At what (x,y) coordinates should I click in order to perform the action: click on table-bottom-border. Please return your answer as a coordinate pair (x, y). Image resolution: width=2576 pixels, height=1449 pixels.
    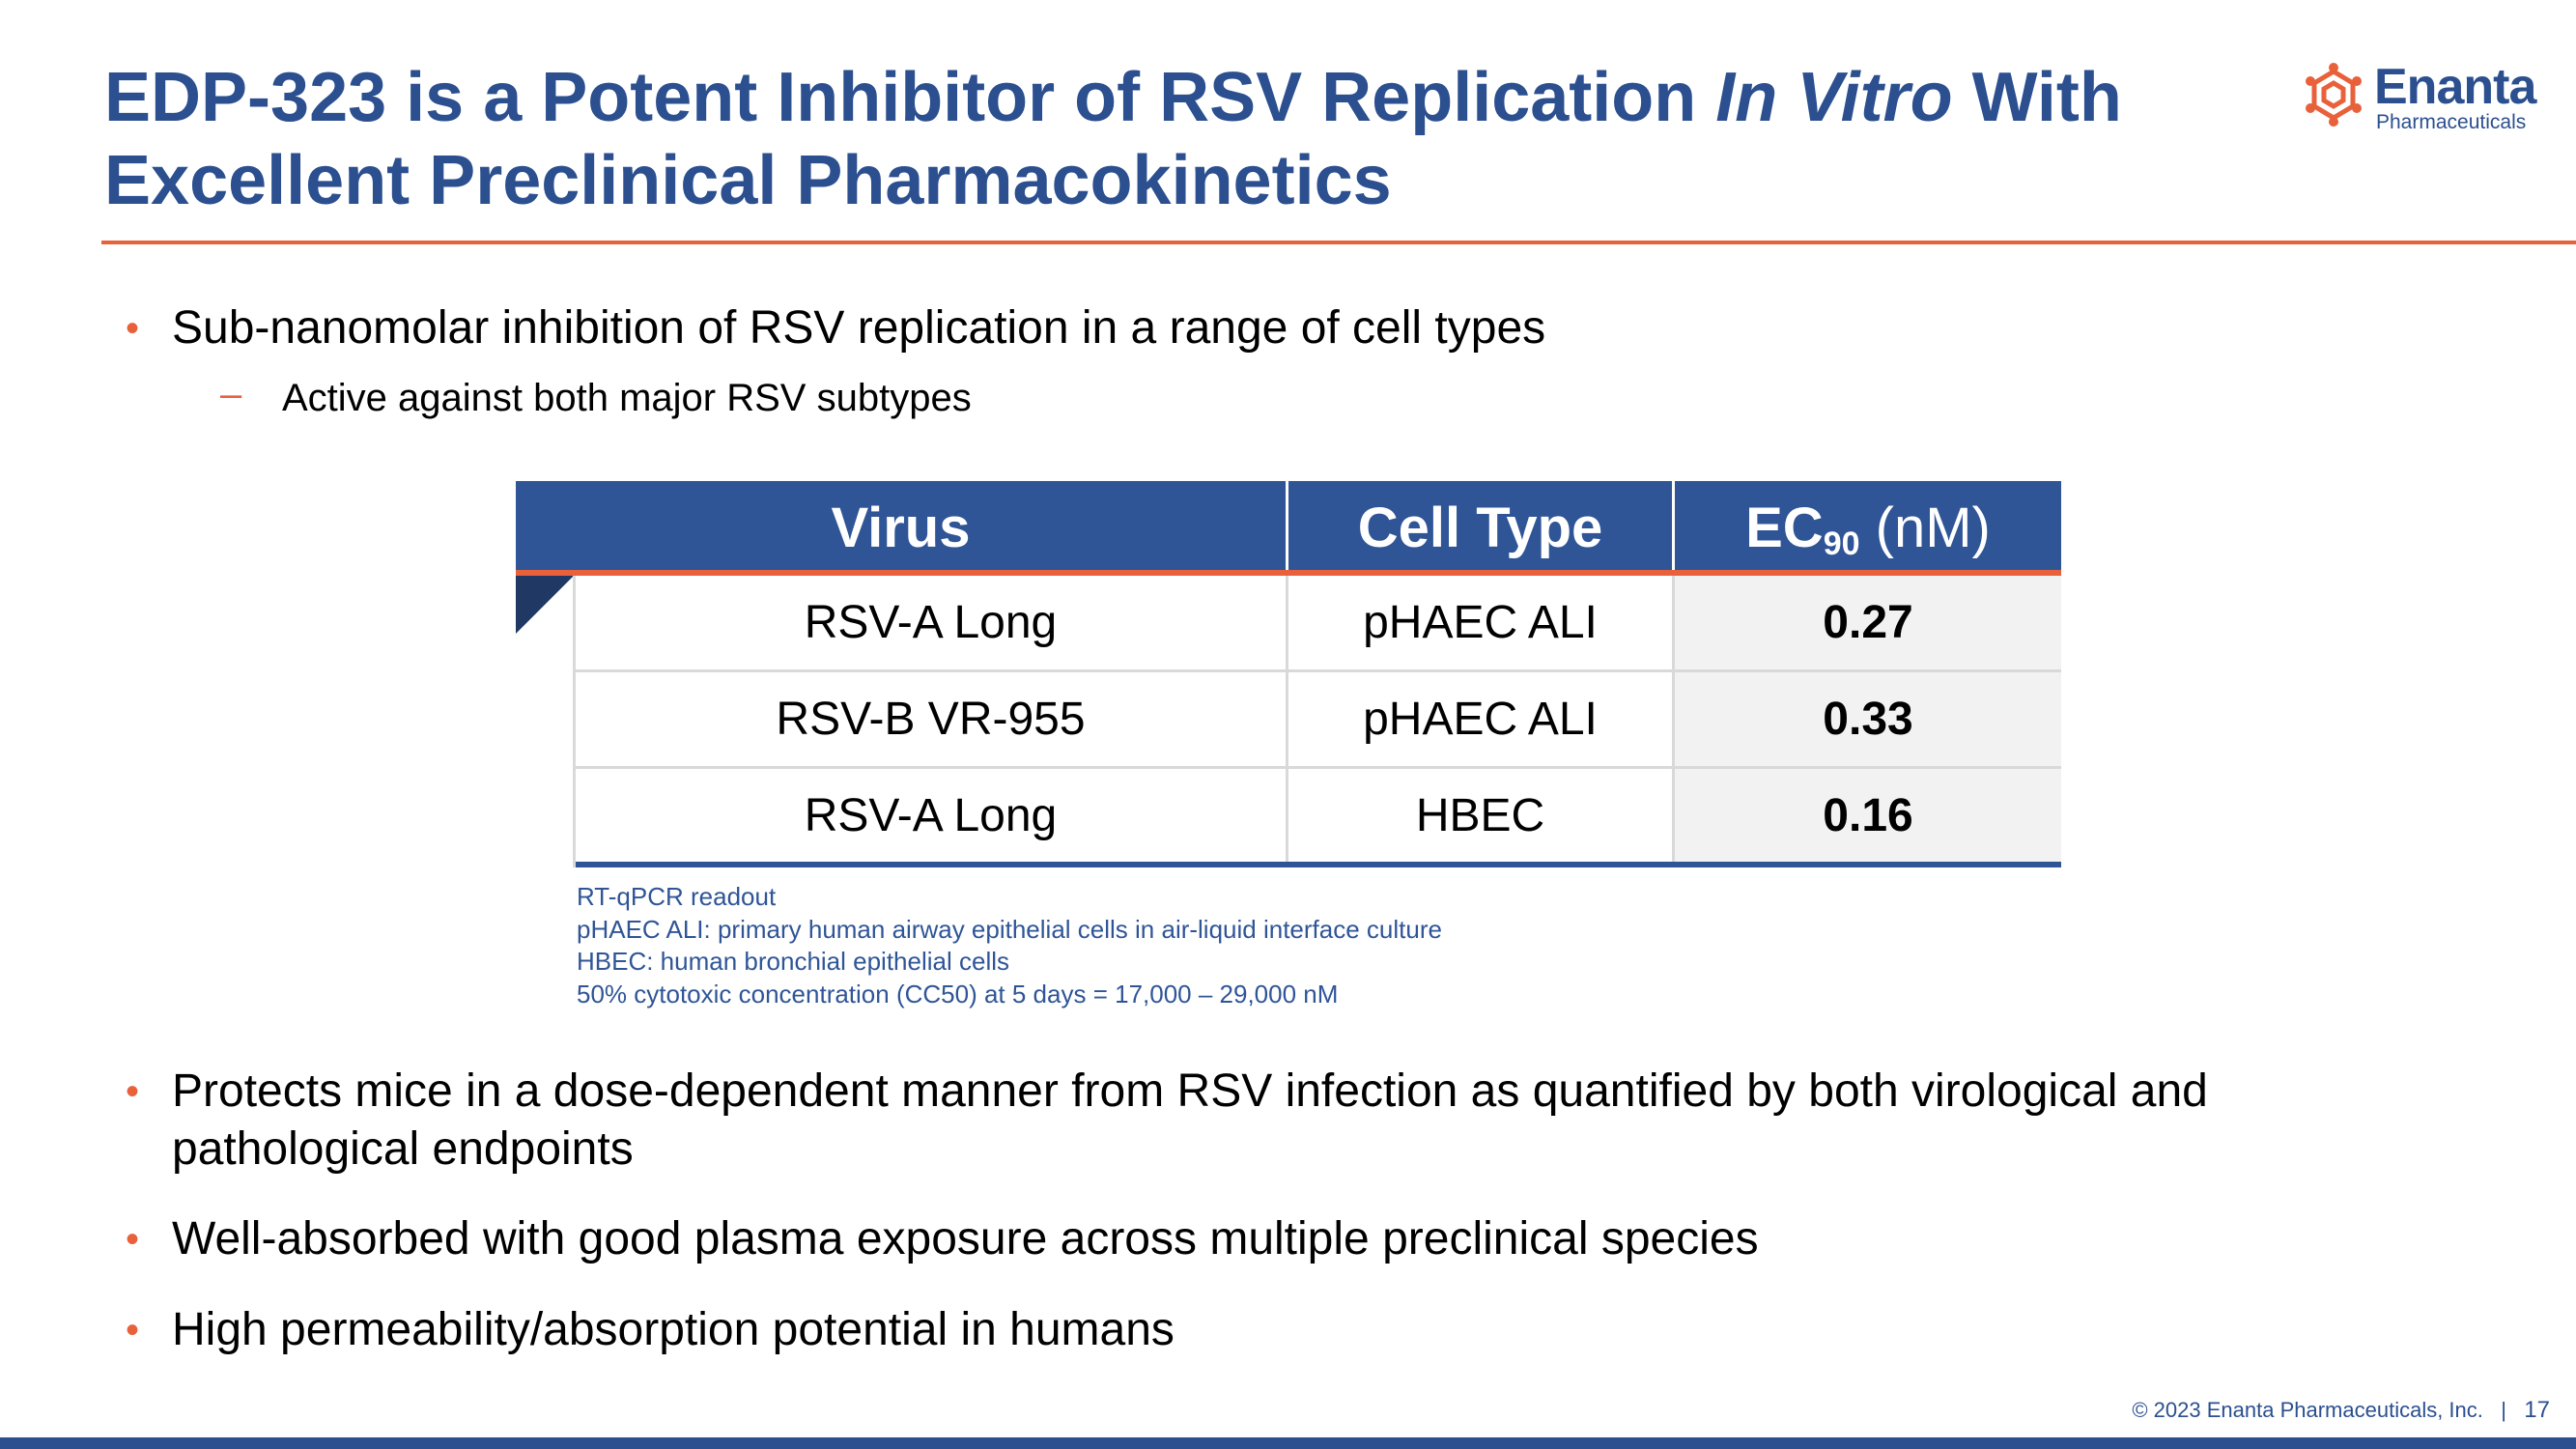
    Looking at the image, I should click on (1318, 864).